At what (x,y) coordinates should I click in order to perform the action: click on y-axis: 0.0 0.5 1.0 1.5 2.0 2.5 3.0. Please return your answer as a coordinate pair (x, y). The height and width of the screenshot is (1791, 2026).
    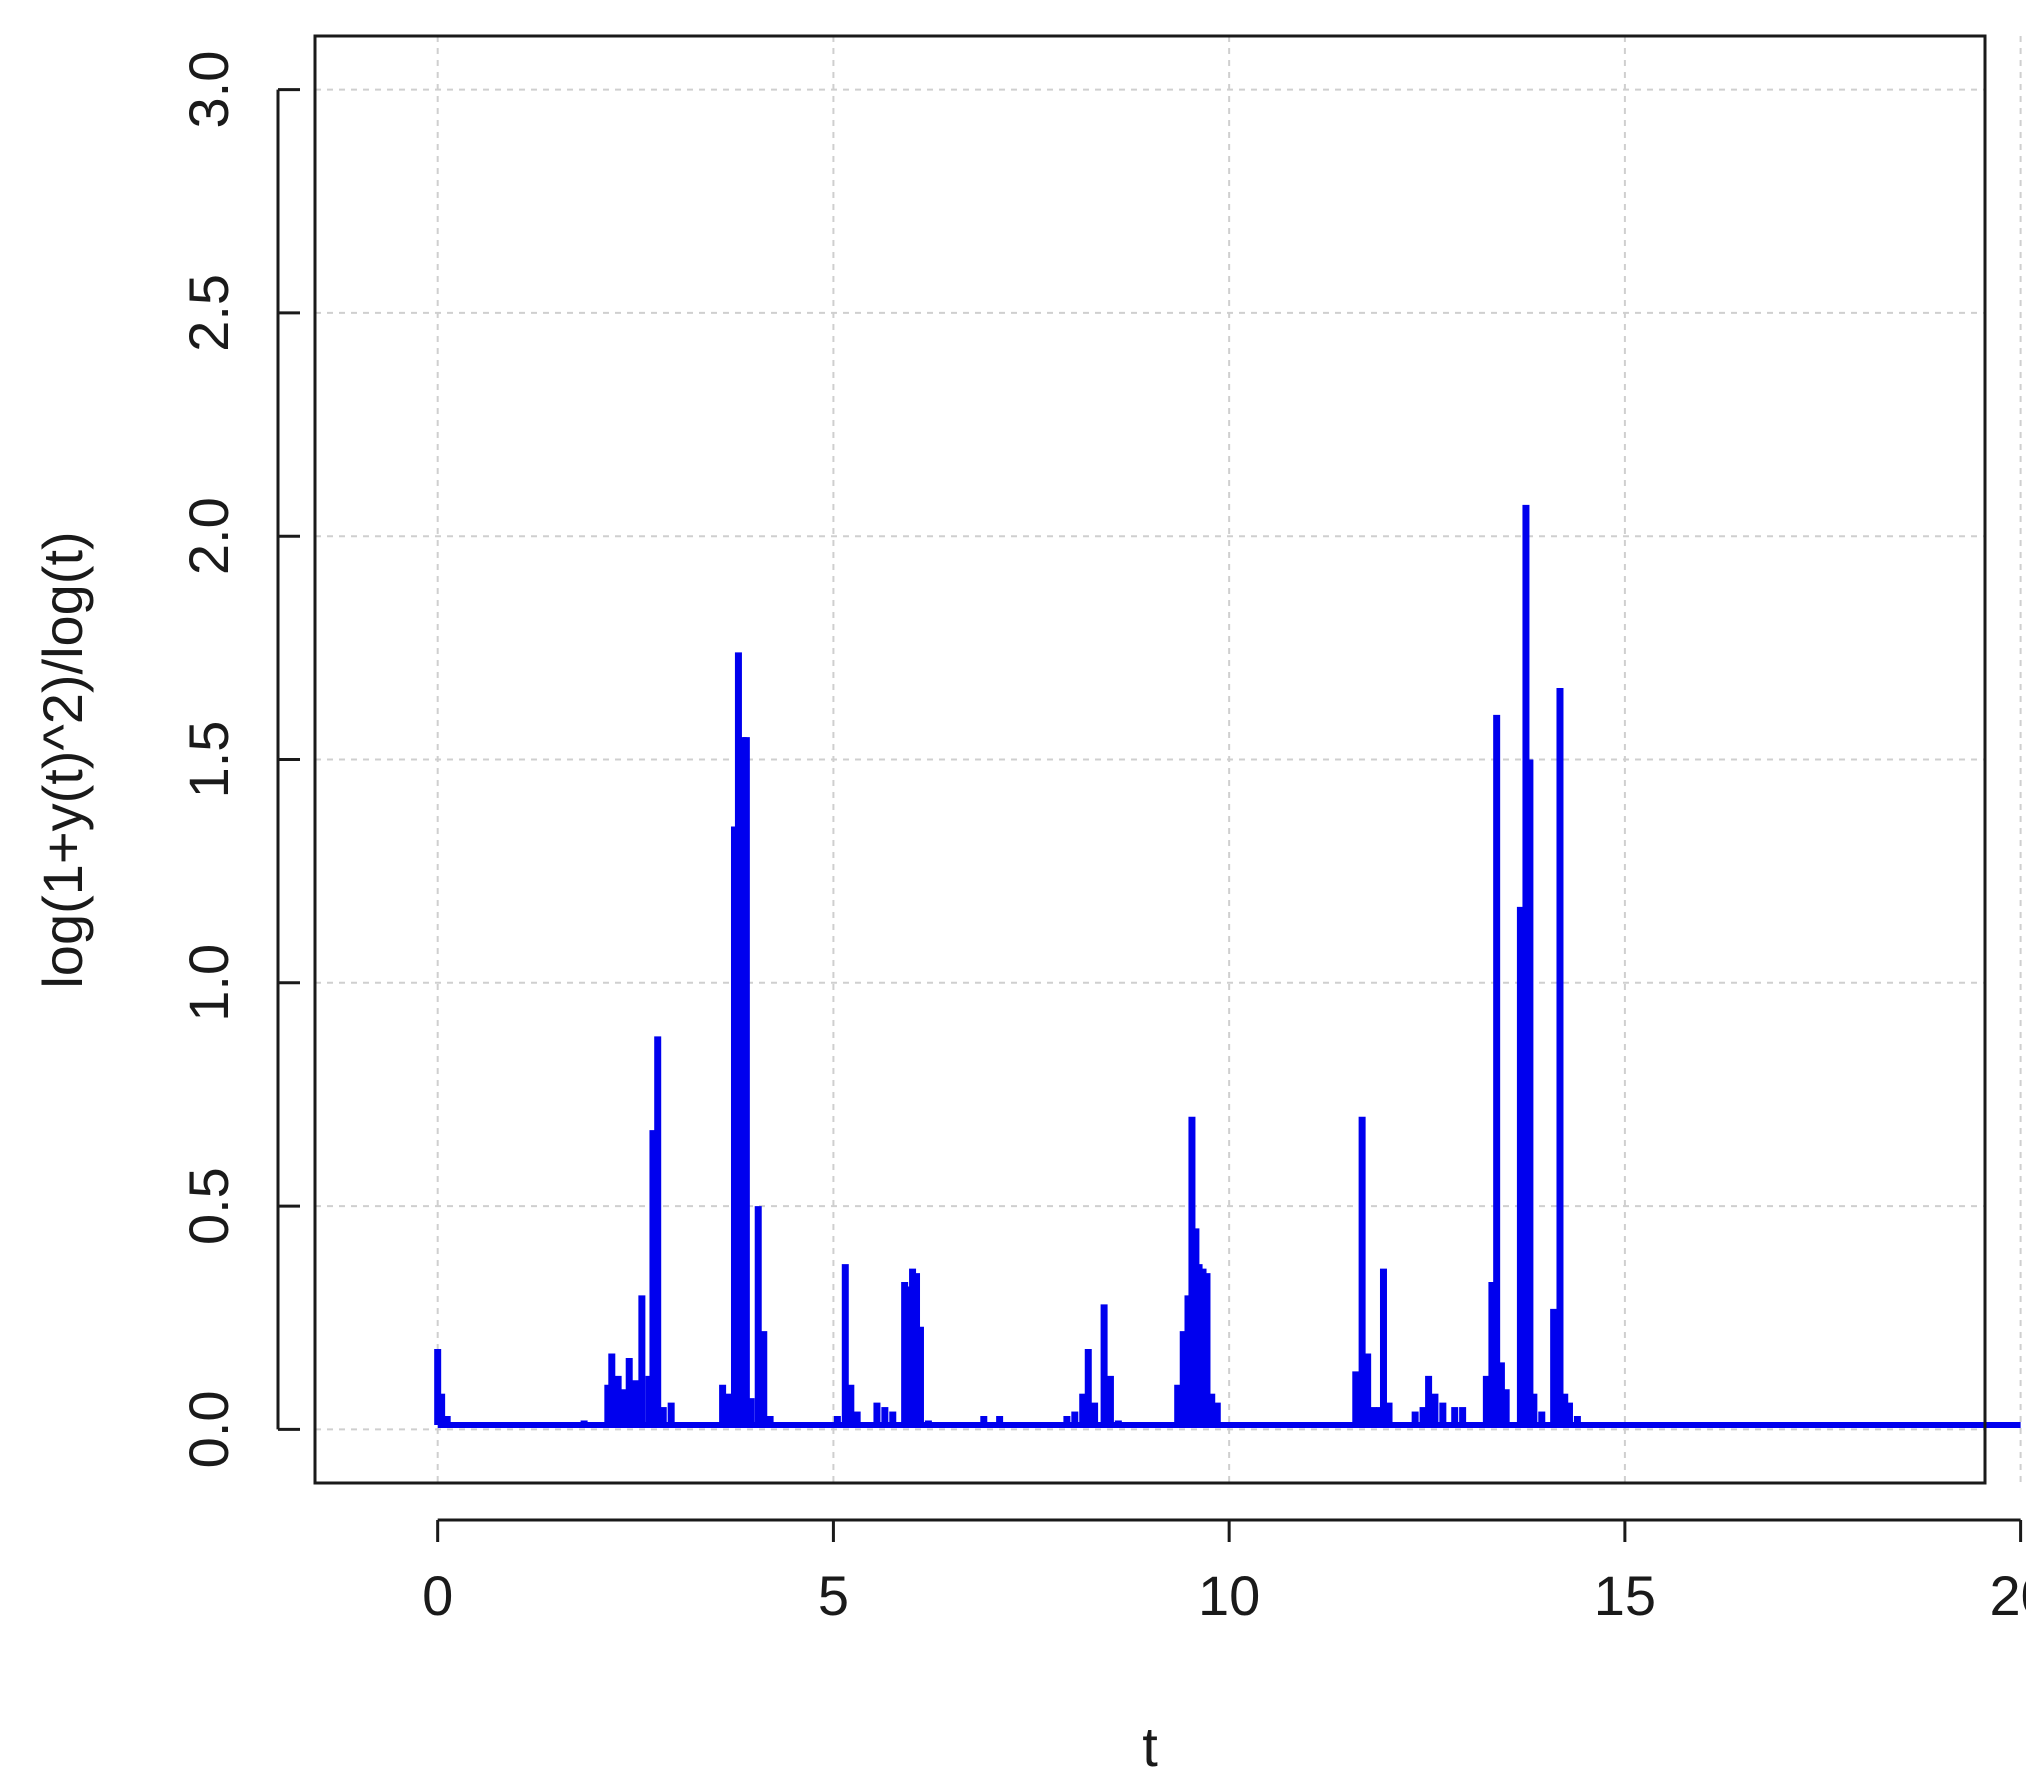
    Looking at the image, I should click on (238, 759).